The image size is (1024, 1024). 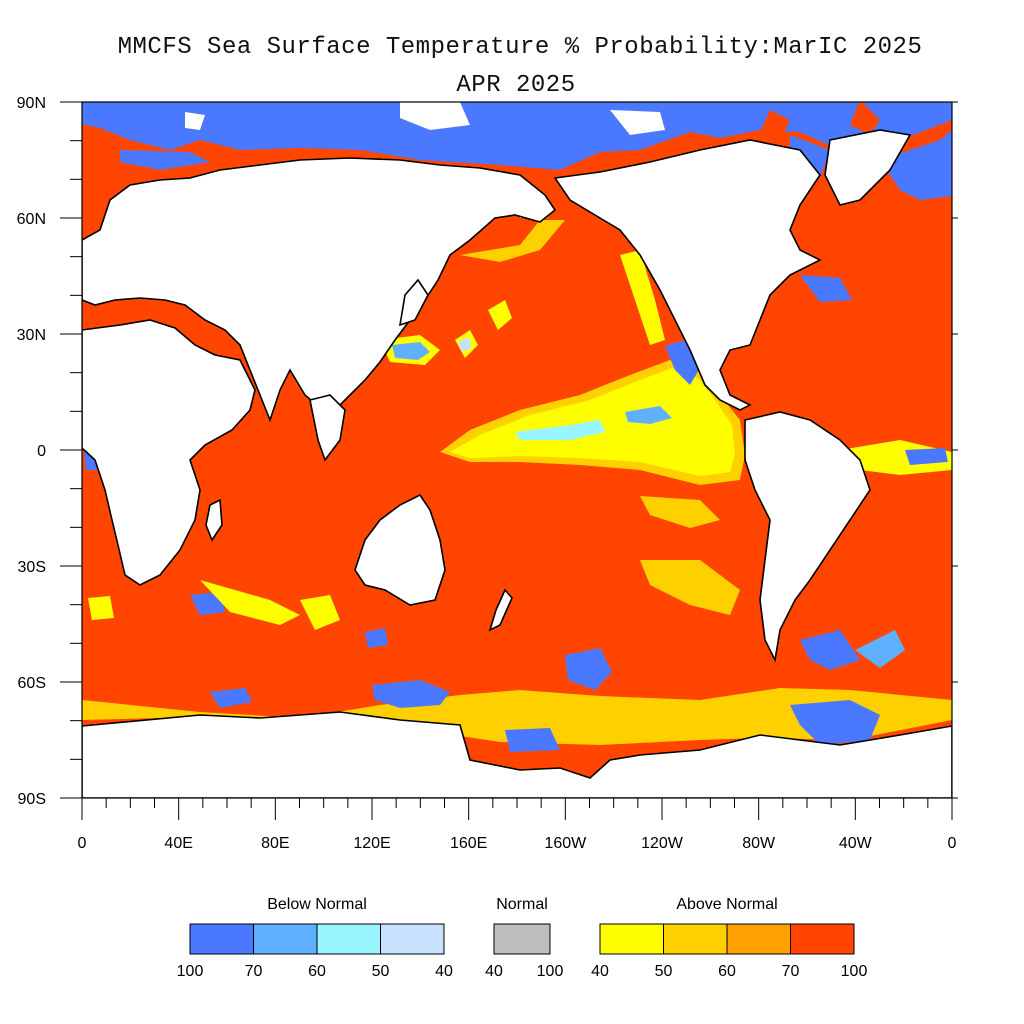 What do you see at coordinates (41, 451) in the screenshot?
I see `lat-tick-label: 0` at bounding box center [41, 451].